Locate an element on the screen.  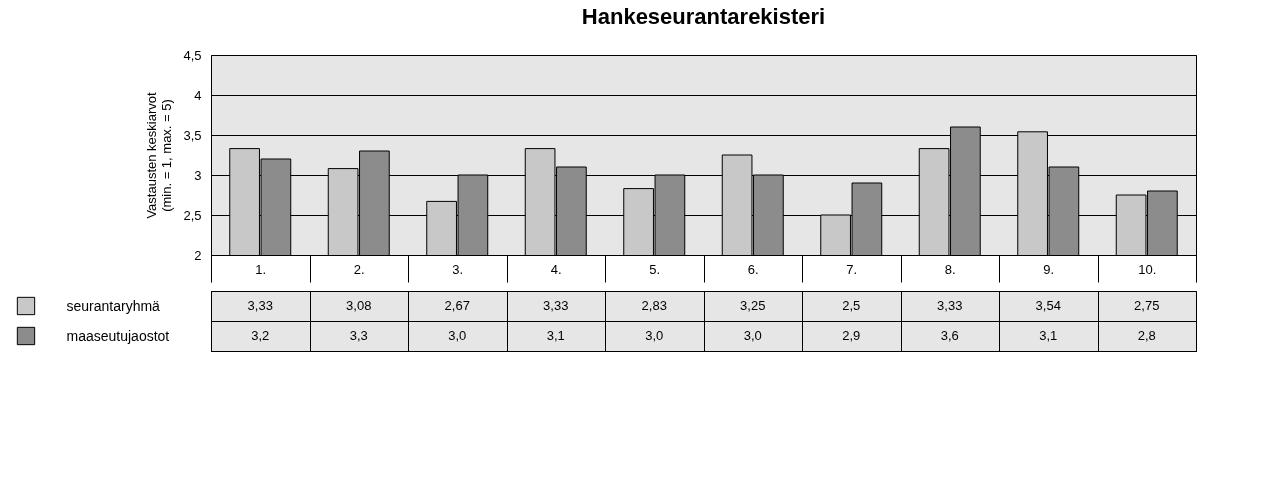
chart-title: Hankeseurantarekisteri is located at coordinates (703, 16).